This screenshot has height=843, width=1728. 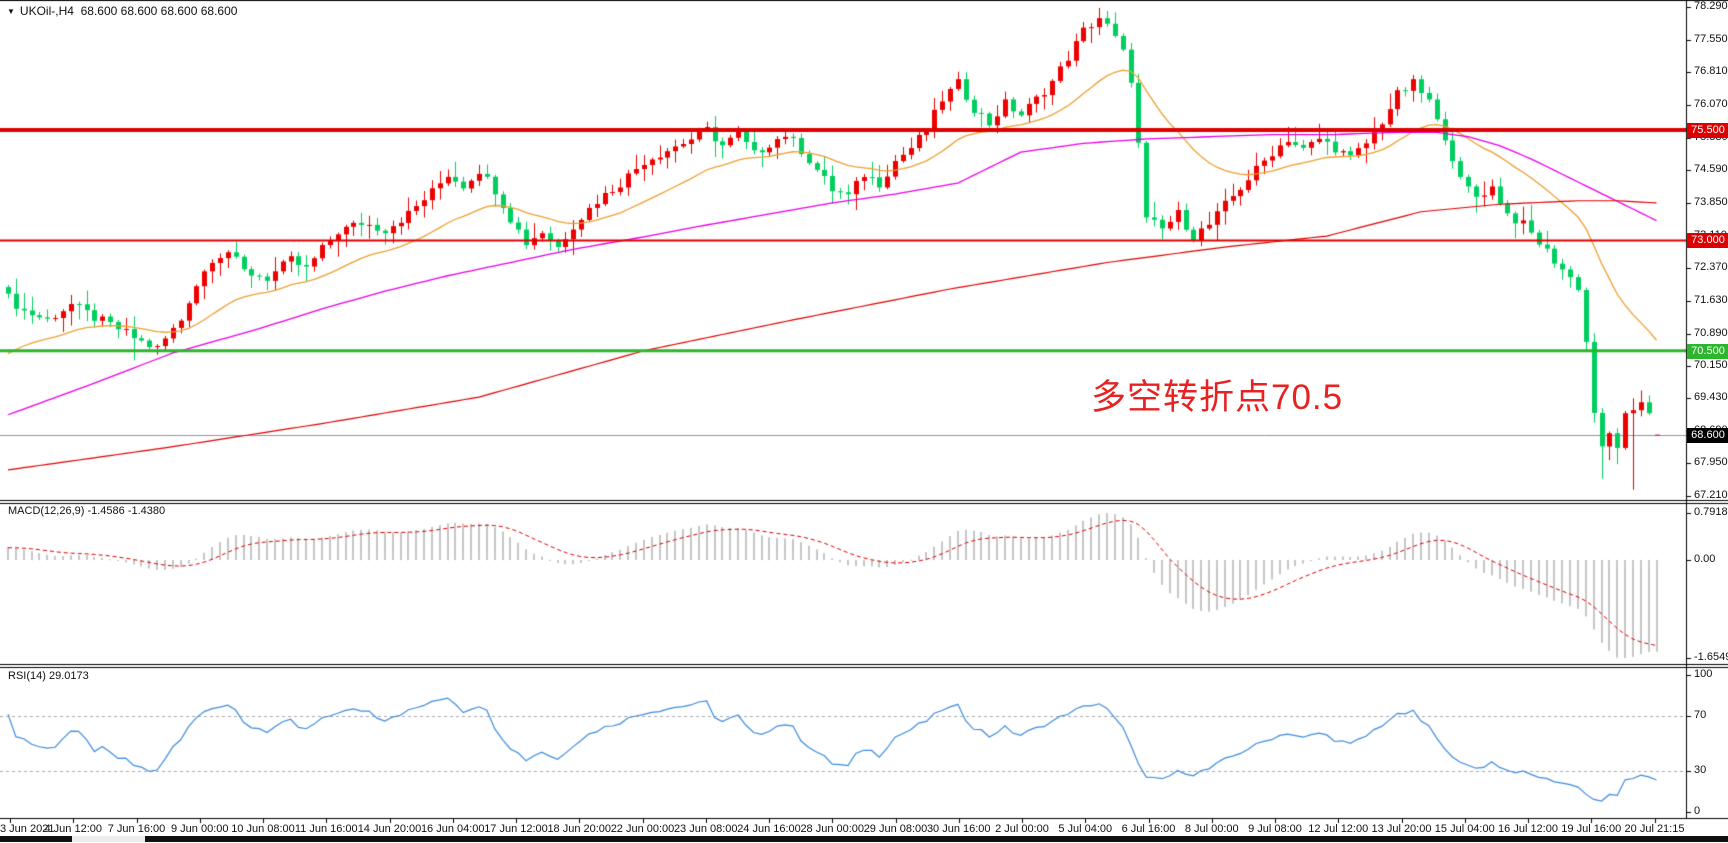 What do you see at coordinates (1711, 6) in the screenshot?
I see `price-tick-label: 78.290` at bounding box center [1711, 6].